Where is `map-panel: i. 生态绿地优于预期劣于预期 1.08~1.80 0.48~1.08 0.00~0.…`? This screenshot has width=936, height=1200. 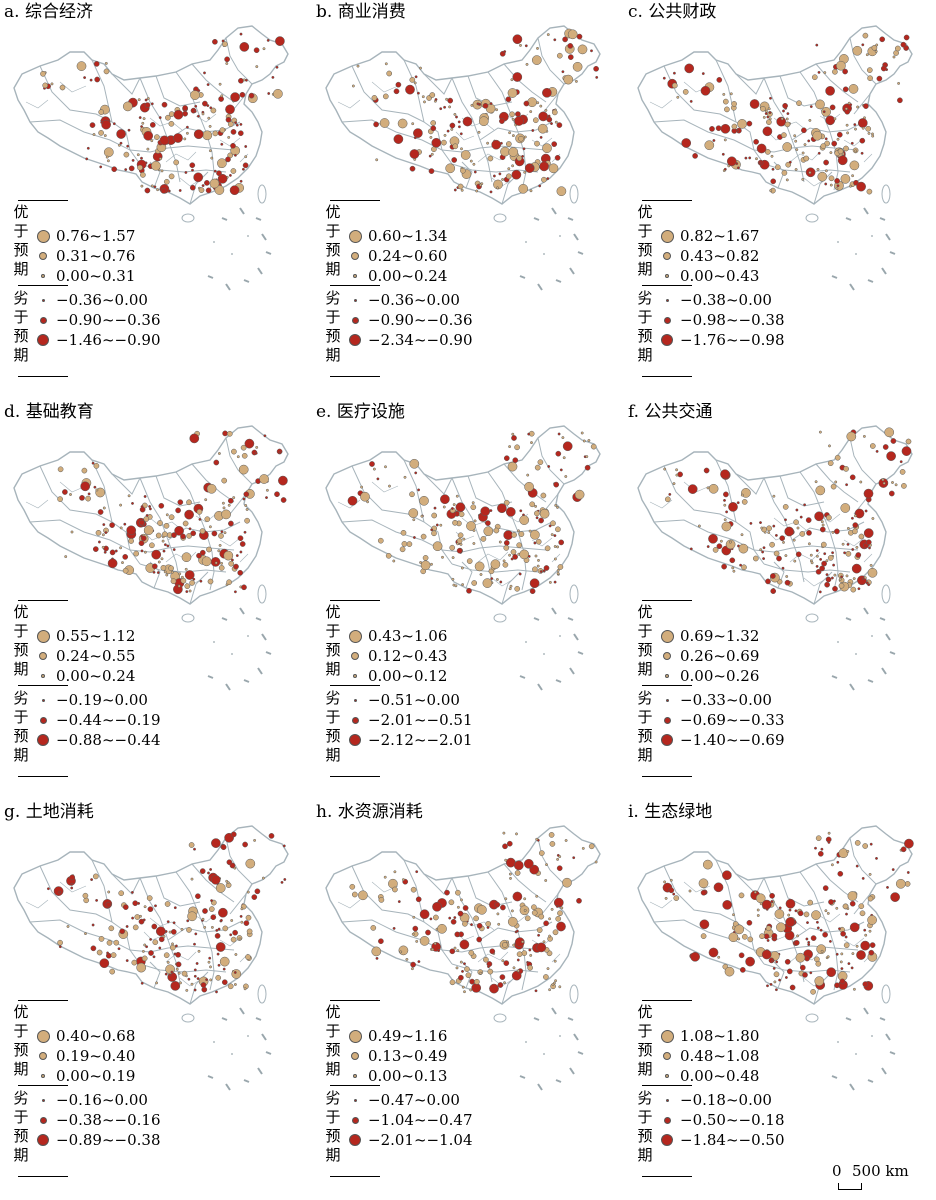
map-panel: i. 生态绿地优于预期劣于预期 1.08~1.80 0.48~1.08 0.00~0.… is located at coordinates (780, 1000).